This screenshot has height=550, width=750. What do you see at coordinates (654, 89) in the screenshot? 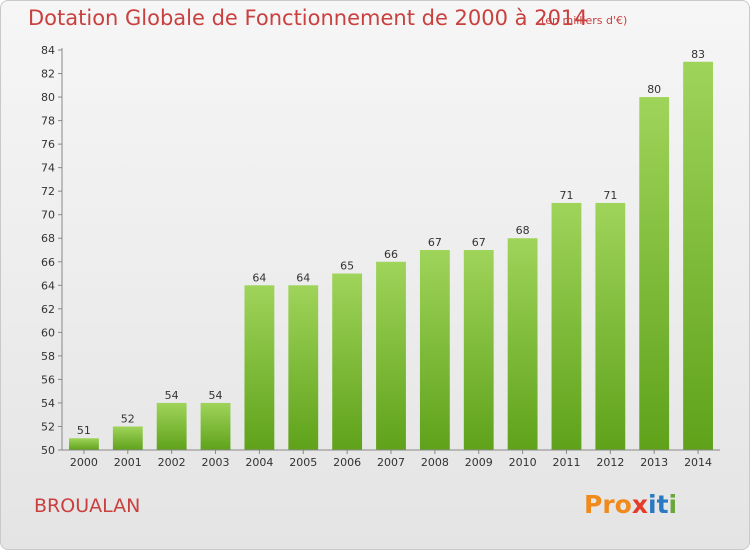
I see `bar-value-label: 80` at bounding box center [654, 89].